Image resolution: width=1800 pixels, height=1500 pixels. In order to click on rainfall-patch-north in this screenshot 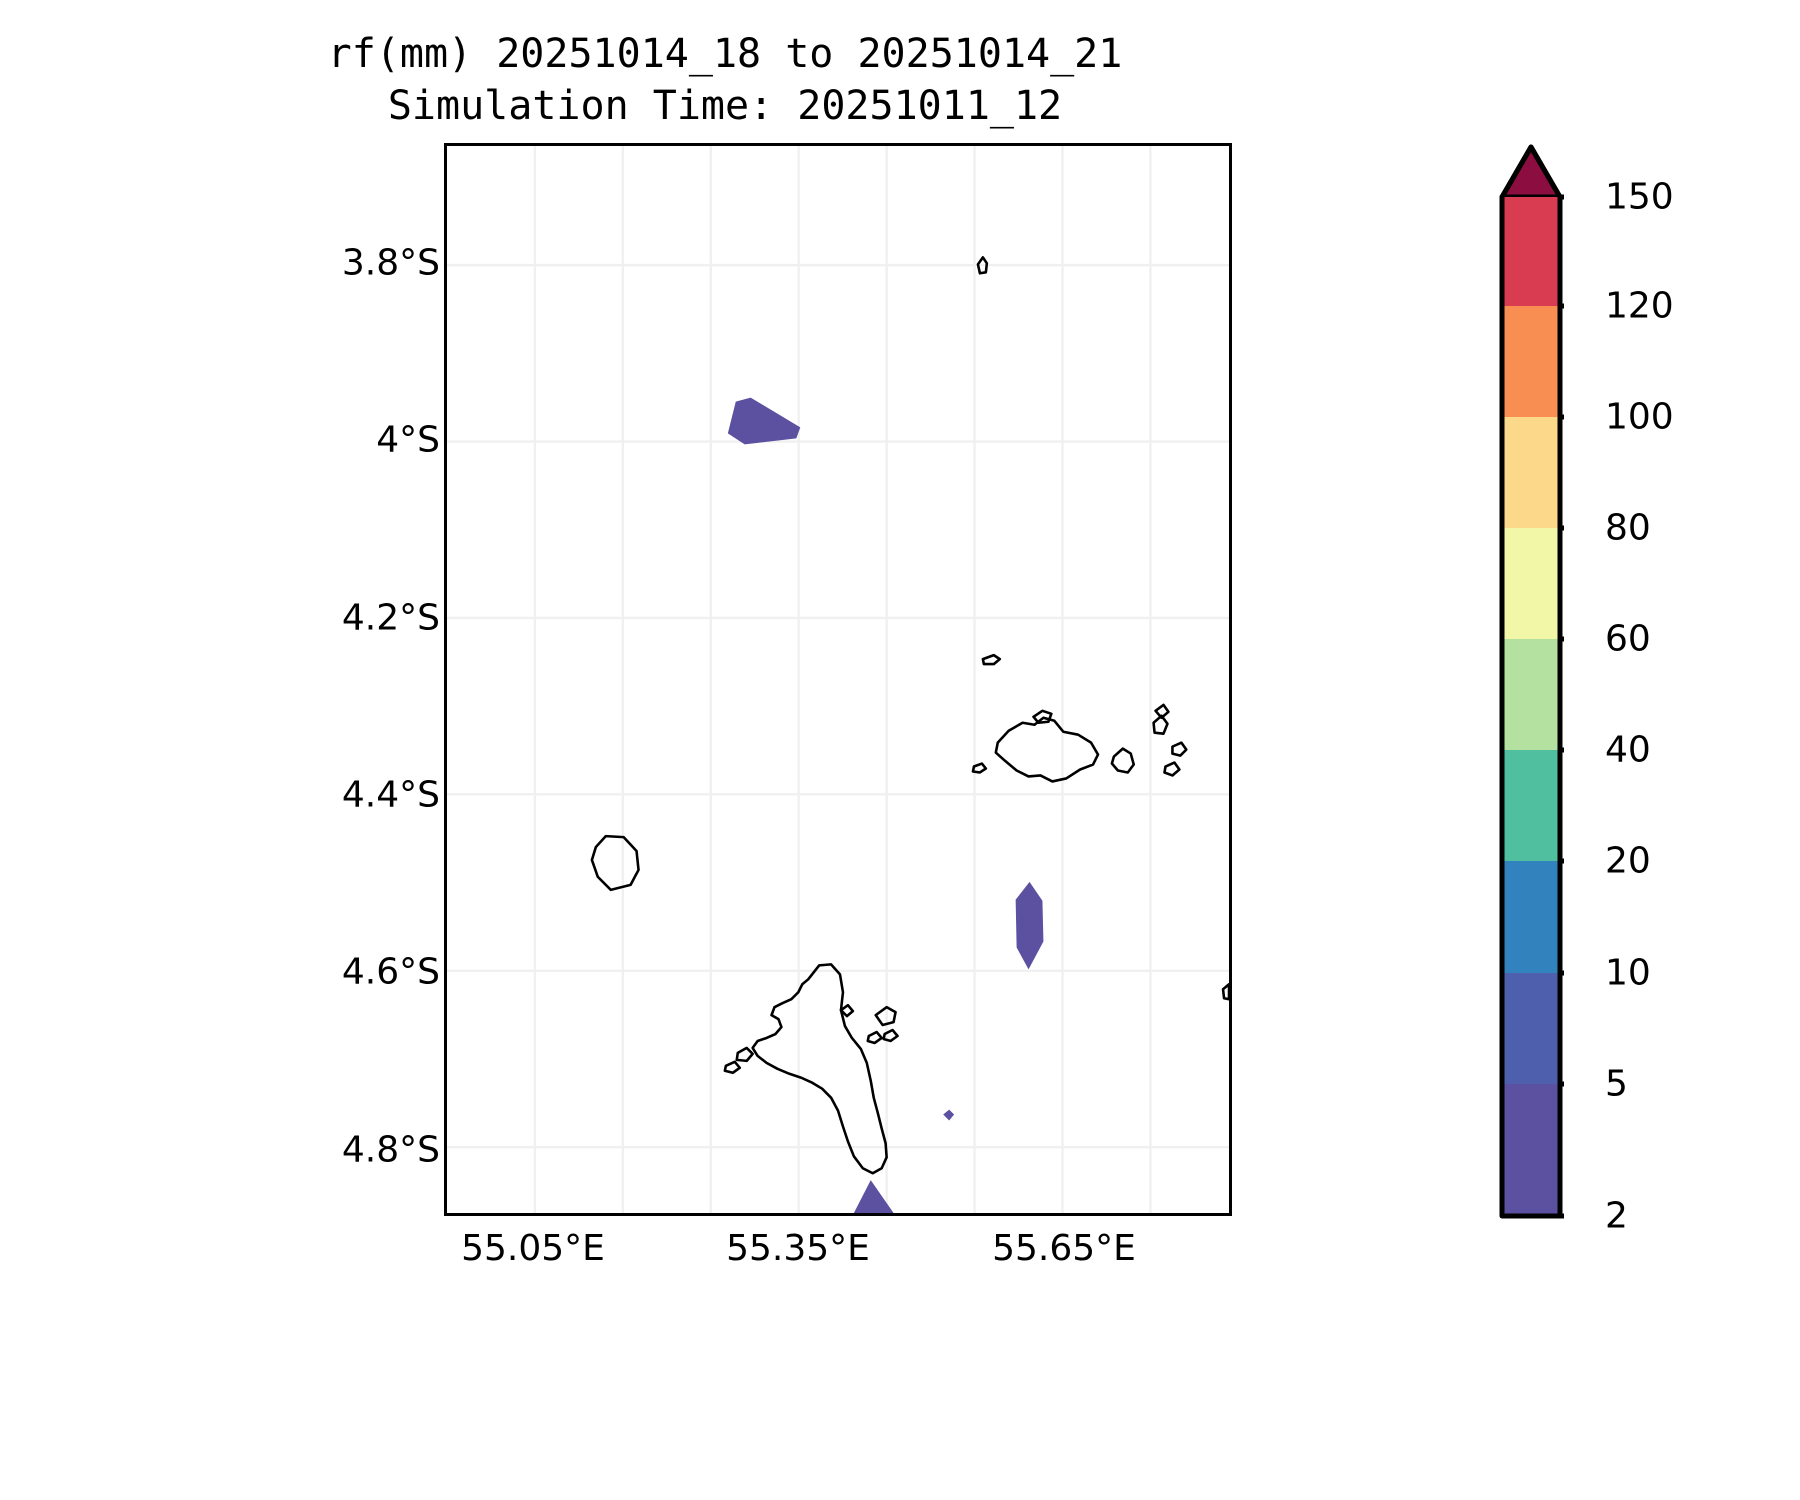, I will do `click(764, 421)`.